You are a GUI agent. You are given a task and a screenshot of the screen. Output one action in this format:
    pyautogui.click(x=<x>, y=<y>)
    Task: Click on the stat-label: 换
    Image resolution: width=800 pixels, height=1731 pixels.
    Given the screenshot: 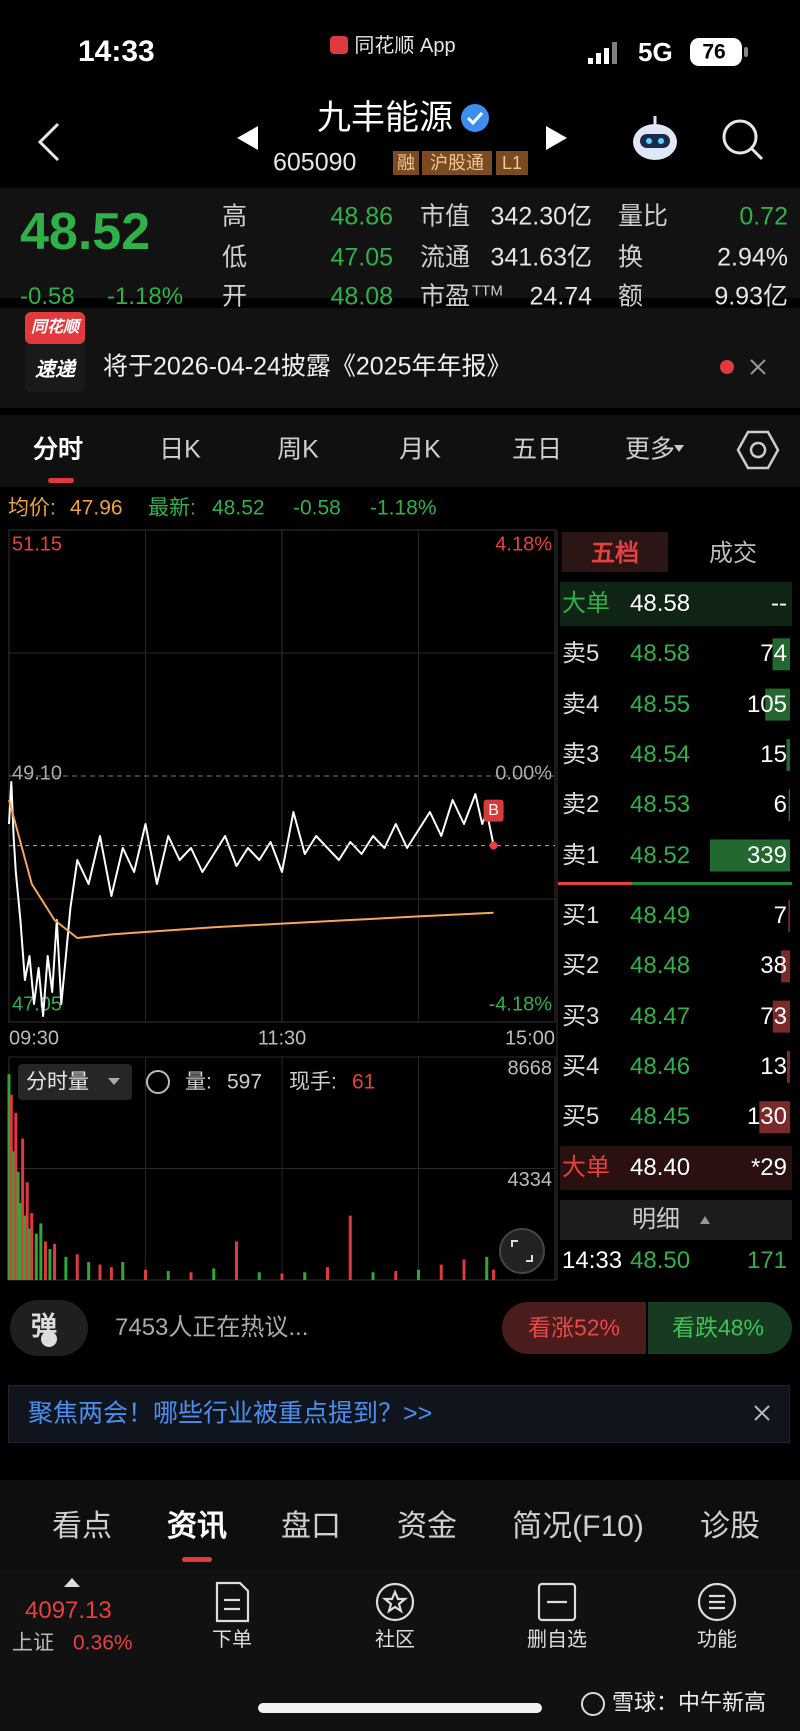 What is the action you would take?
    pyautogui.click(x=631, y=257)
    